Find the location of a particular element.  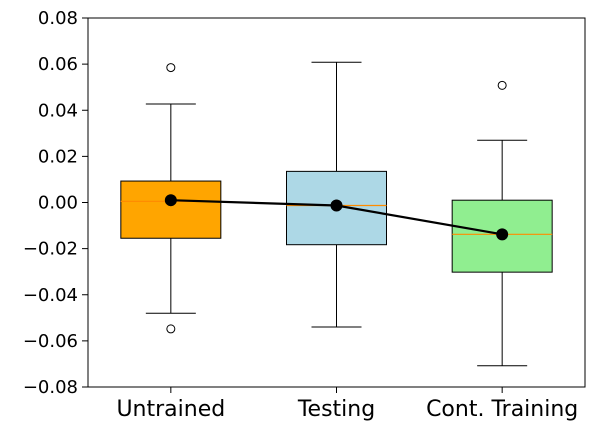

y-tick-label: −0.04 is located at coordinates (50, 295).